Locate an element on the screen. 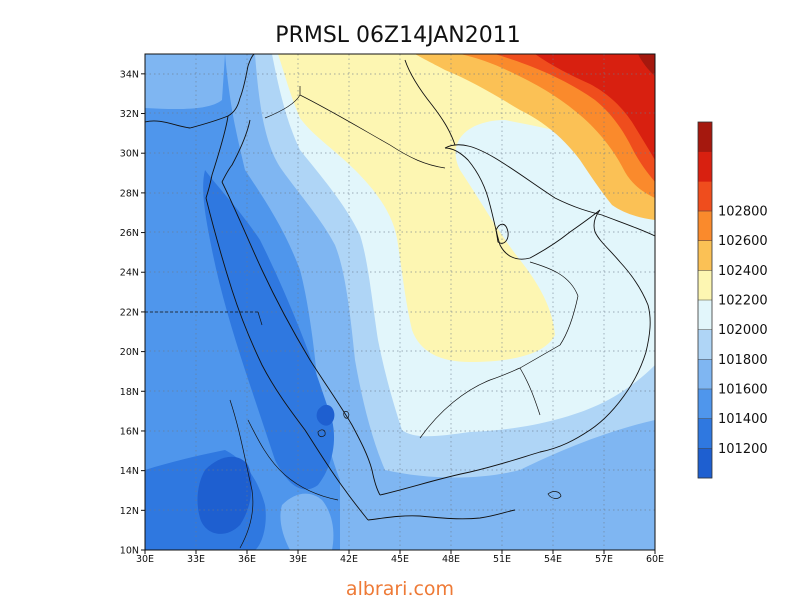 The image size is (800, 600). x-tick-label: 48E is located at coordinates (451, 559).